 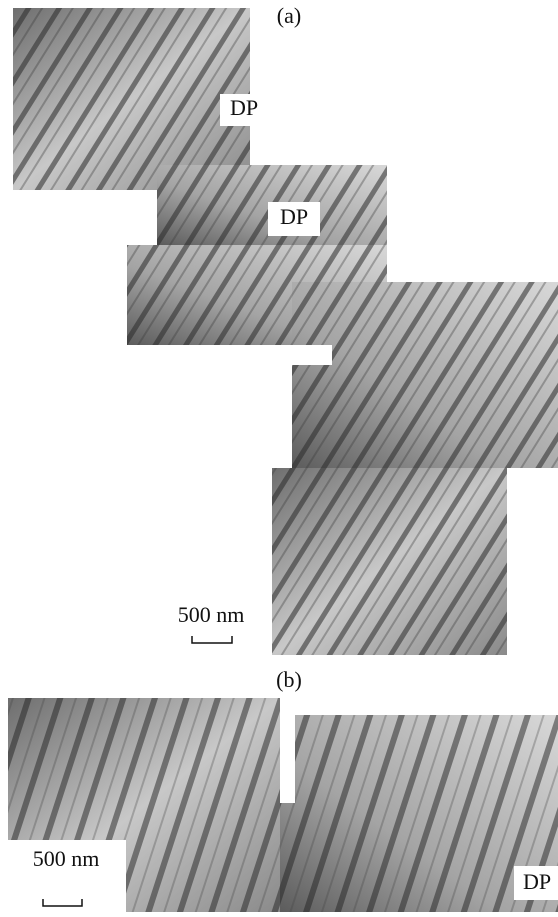 What do you see at coordinates (289, 15) in the screenshot?
I see `panel-label: (a)` at bounding box center [289, 15].